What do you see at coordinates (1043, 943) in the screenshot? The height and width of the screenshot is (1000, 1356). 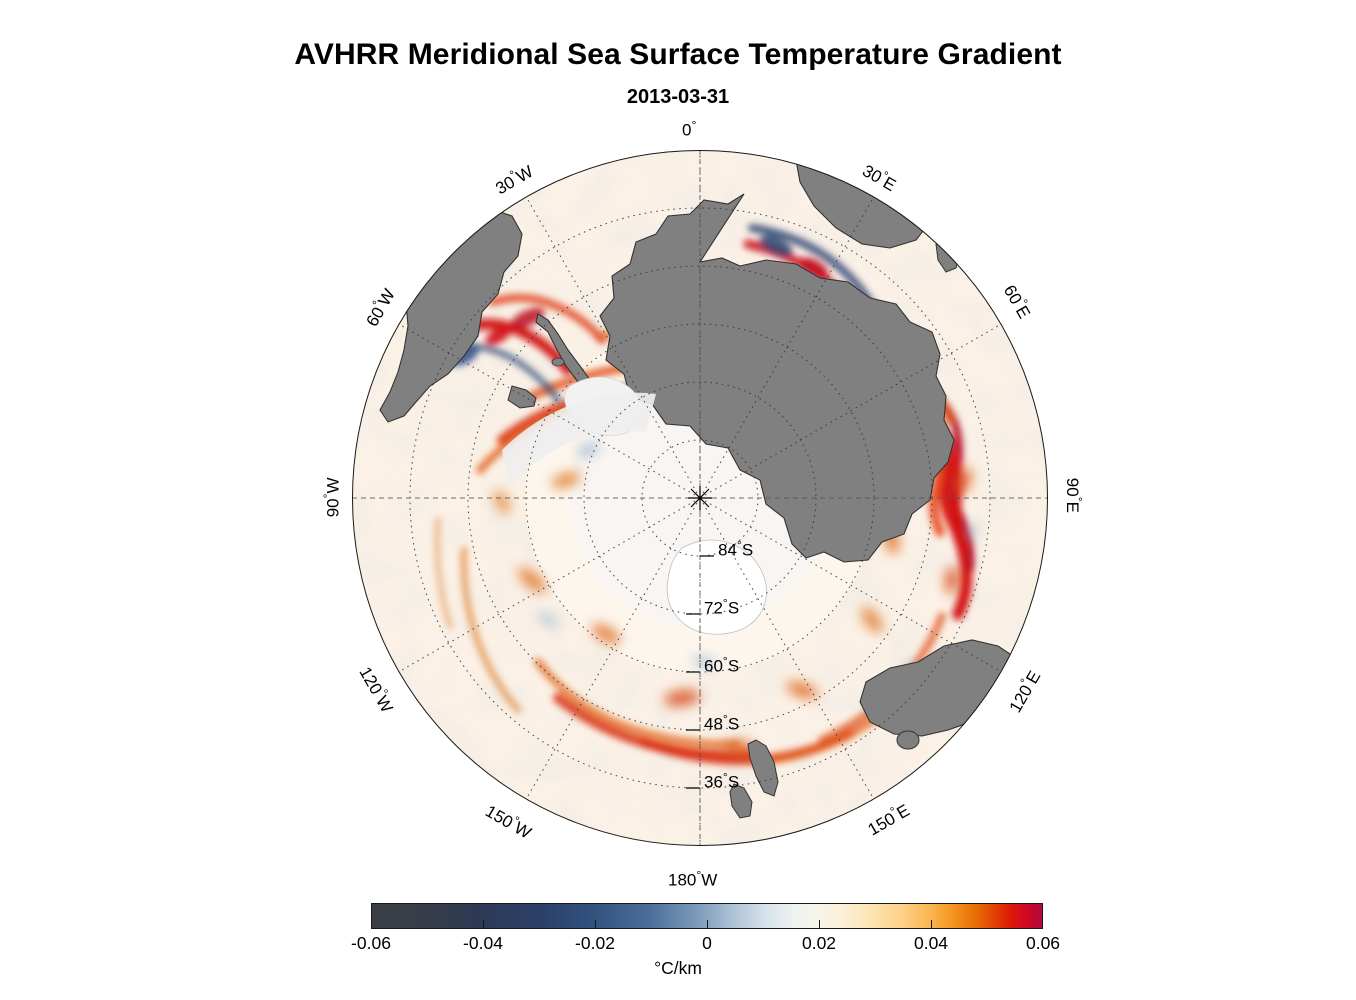 I see `colorbar-tick-label-6: 0.06` at bounding box center [1043, 943].